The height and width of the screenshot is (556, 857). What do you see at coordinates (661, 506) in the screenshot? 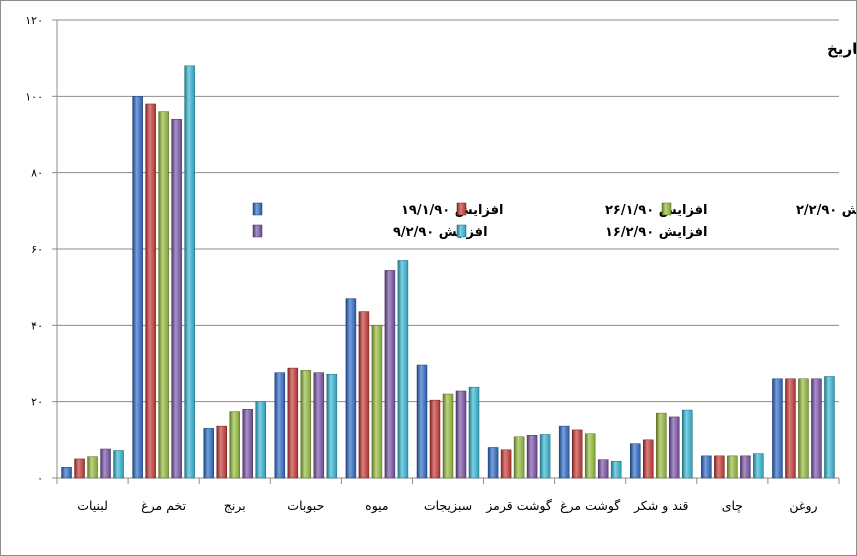
I see `category-label: قند و شکر` at bounding box center [661, 506].